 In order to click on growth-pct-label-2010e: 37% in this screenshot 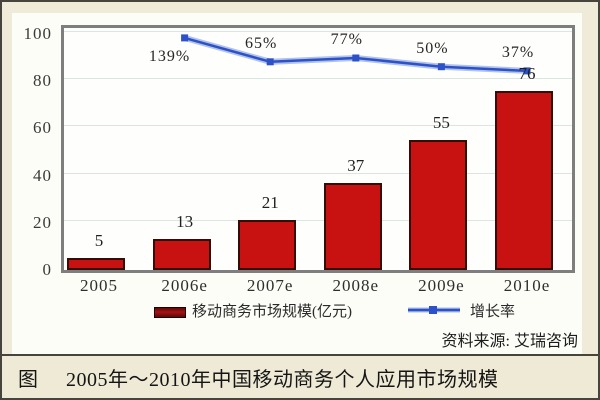, I will do `click(518, 52)`.